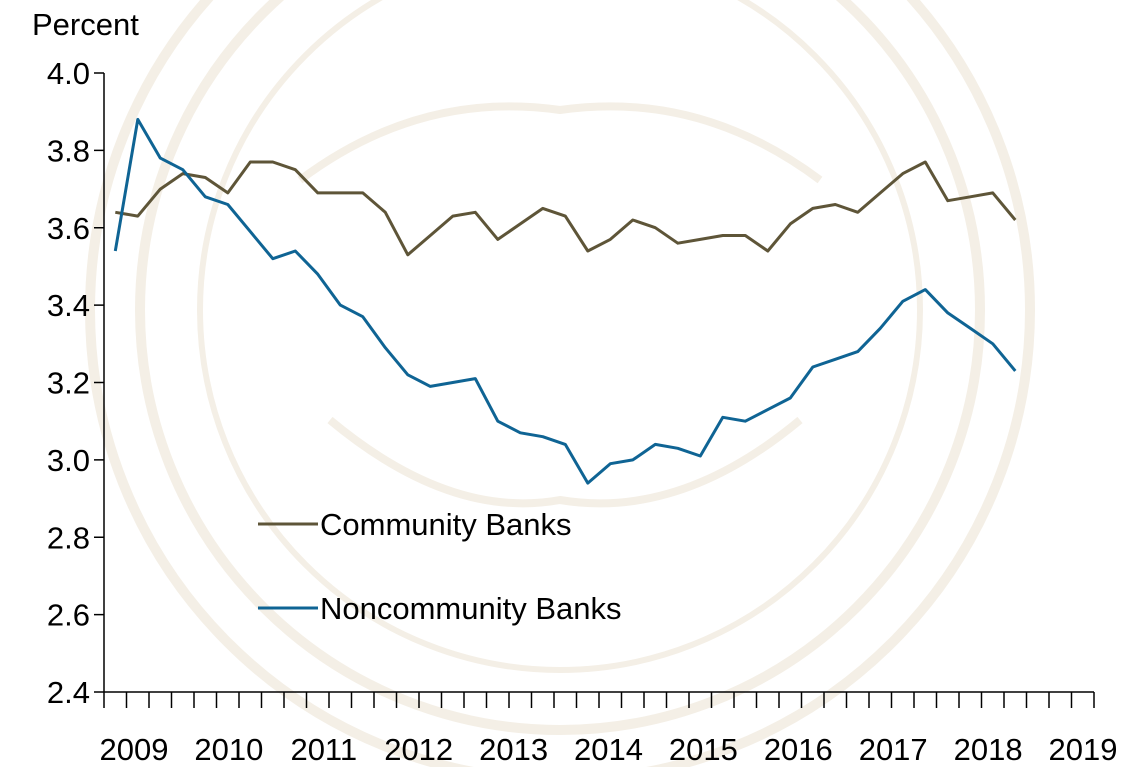 The width and height of the screenshot is (1124, 767). Describe the element at coordinates (513, 749) in the screenshot. I see `x-tick-label: 2013` at that location.